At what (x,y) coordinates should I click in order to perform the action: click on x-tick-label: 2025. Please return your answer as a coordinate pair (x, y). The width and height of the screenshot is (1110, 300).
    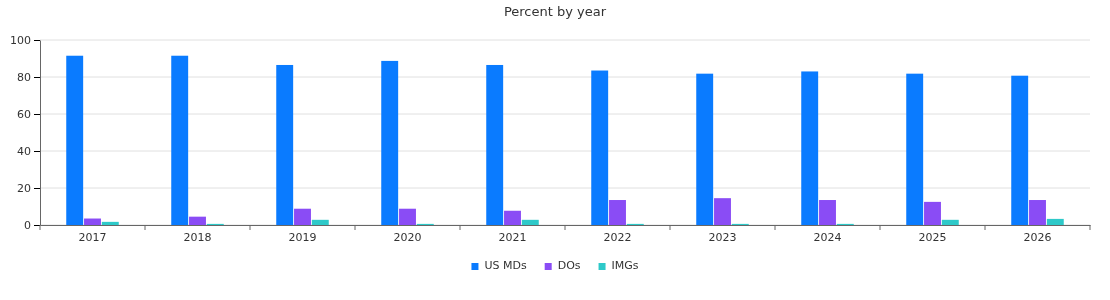
    Looking at the image, I should click on (932, 237).